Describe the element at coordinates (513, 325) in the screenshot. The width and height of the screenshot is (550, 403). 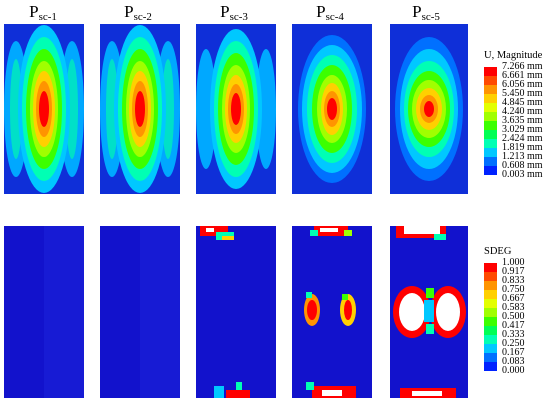
I see `legend-value: 0.417` at that location.